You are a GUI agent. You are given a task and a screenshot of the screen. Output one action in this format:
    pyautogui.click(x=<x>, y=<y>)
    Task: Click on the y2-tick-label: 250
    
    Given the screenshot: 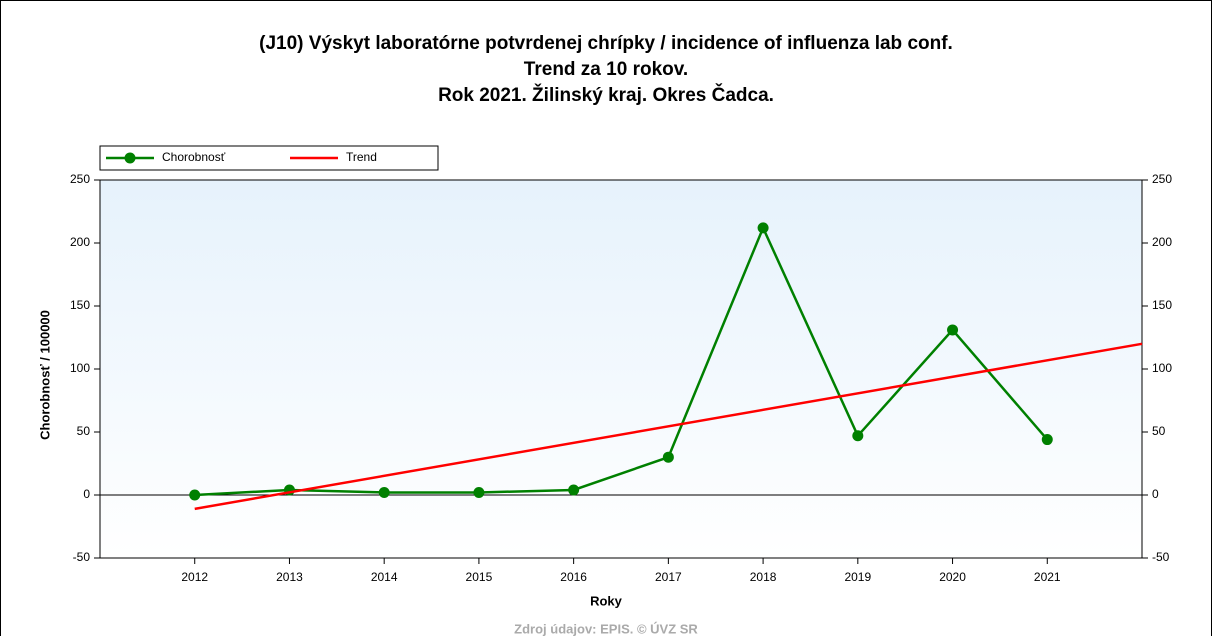 What is the action you would take?
    pyautogui.click(x=1162, y=179)
    